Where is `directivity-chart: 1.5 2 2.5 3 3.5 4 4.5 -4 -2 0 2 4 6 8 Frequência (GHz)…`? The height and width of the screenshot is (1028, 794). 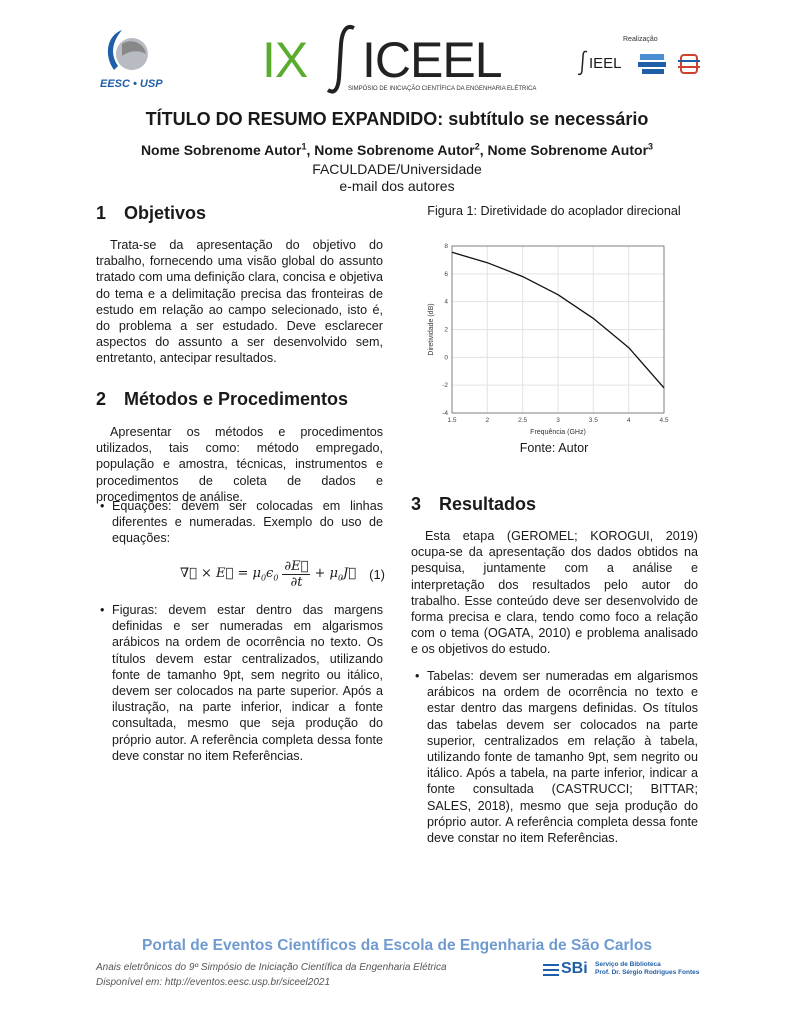
directivity-chart: 1.5 2 2.5 3 3.5 4 4.5 -4 -2 0 2 4 6 8 Frequência (GHz)… is located at coordinates (548, 339).